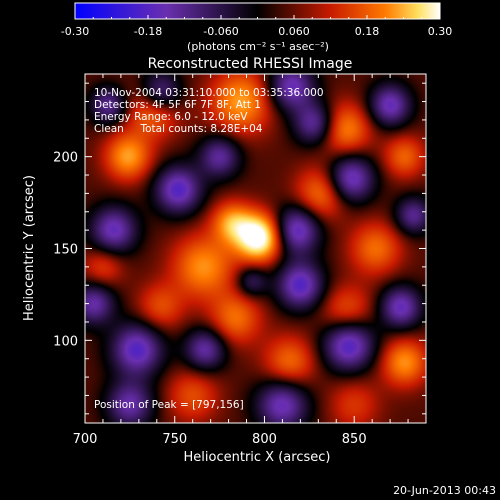  I want to click on colorbar-tick-label: 0.30, so click(440, 31).